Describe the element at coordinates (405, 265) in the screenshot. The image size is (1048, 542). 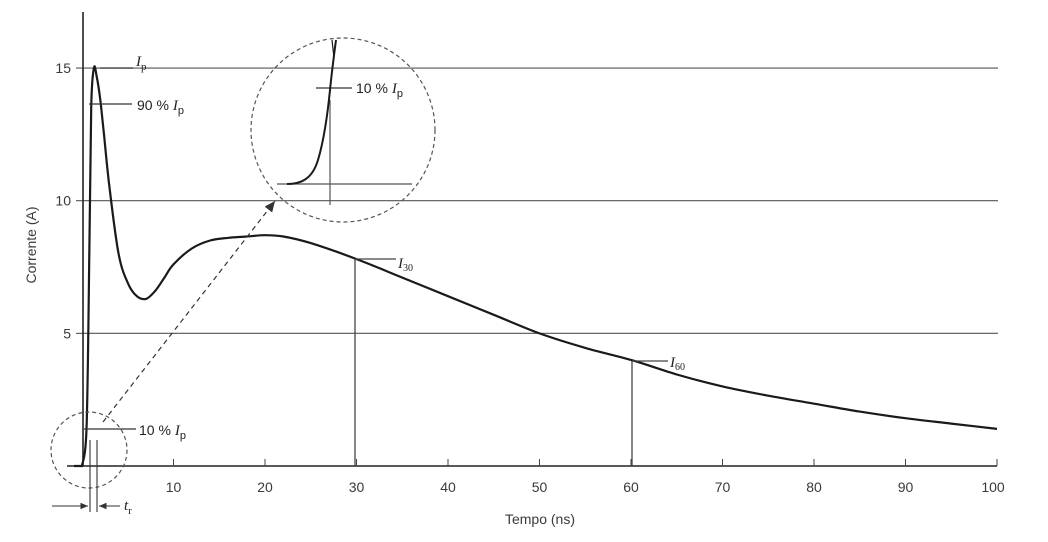
I see `i30-label: I30` at that location.